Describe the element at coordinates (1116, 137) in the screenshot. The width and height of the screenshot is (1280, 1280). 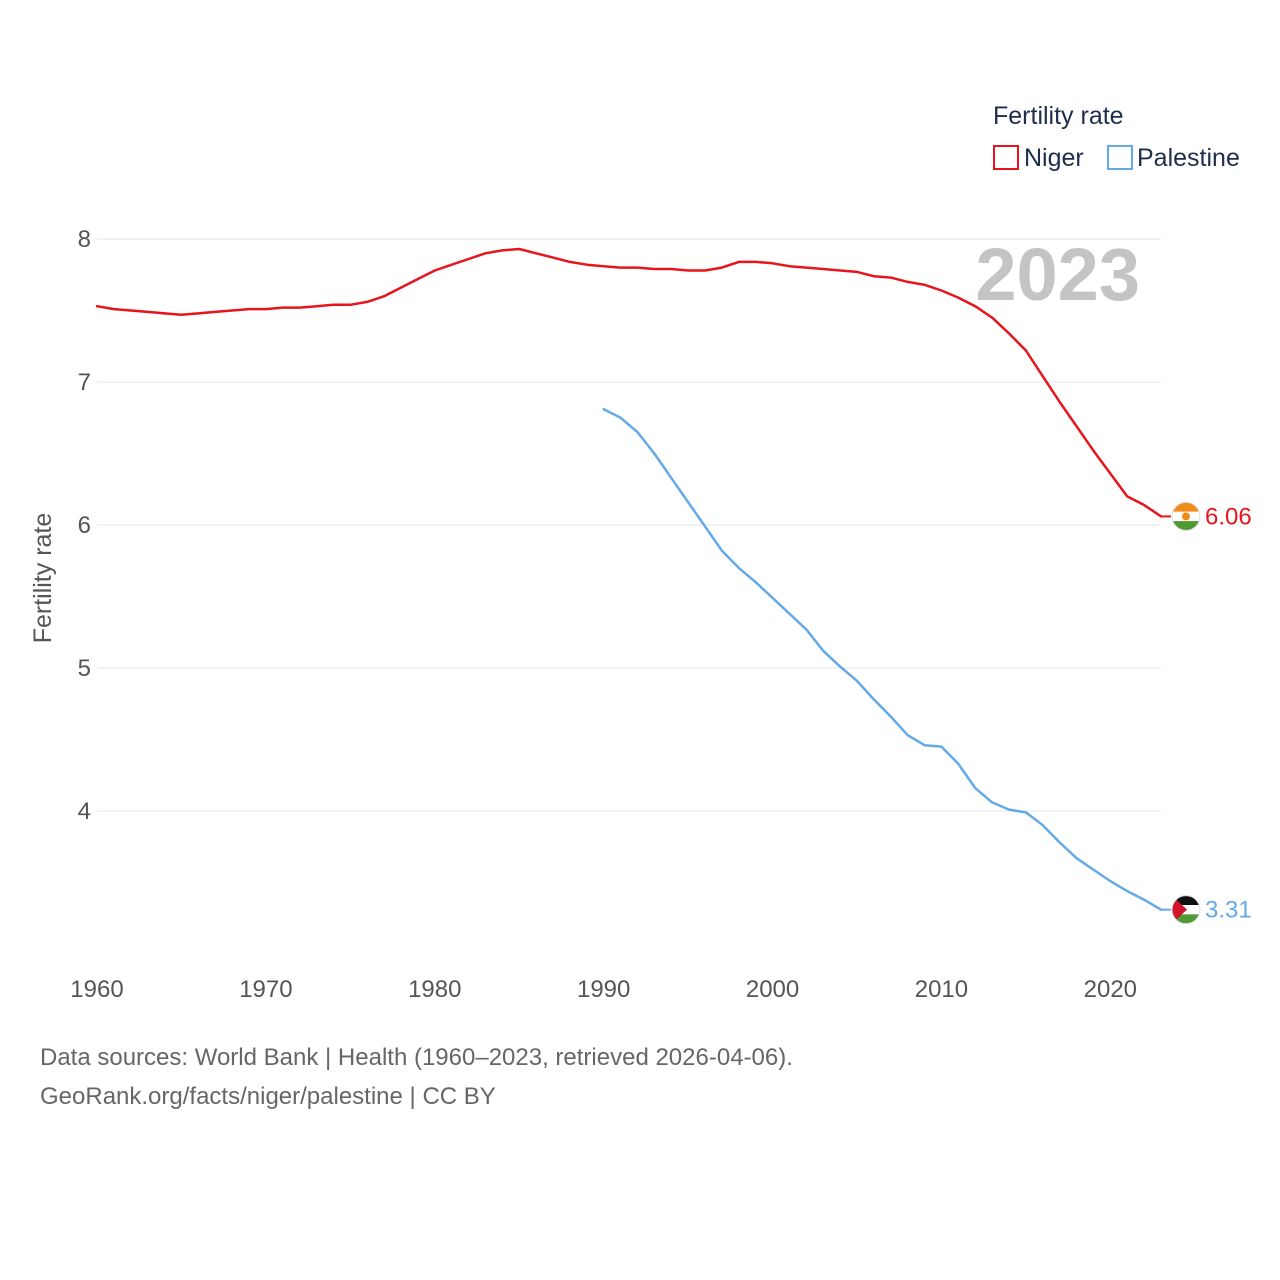
I see `legend: Fertility rate Niger Palestine` at that location.